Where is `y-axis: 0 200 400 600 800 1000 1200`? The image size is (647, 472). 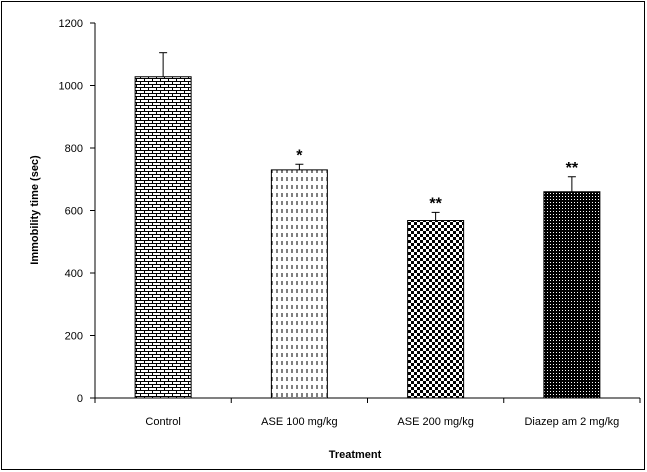 y-axis: 0 200 400 600 800 1000 1200 is located at coordinates (77, 211).